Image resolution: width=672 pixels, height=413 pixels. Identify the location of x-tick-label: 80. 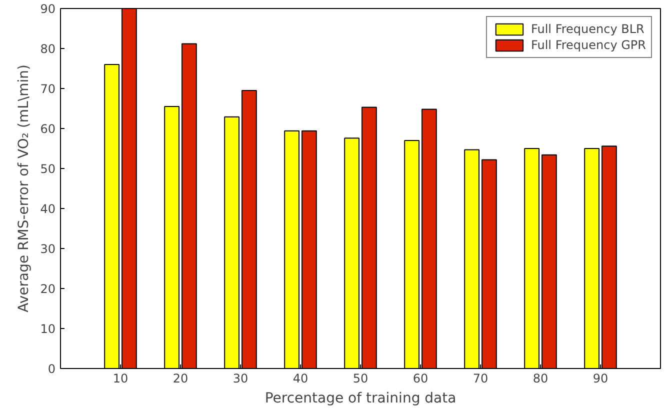
(540, 379).